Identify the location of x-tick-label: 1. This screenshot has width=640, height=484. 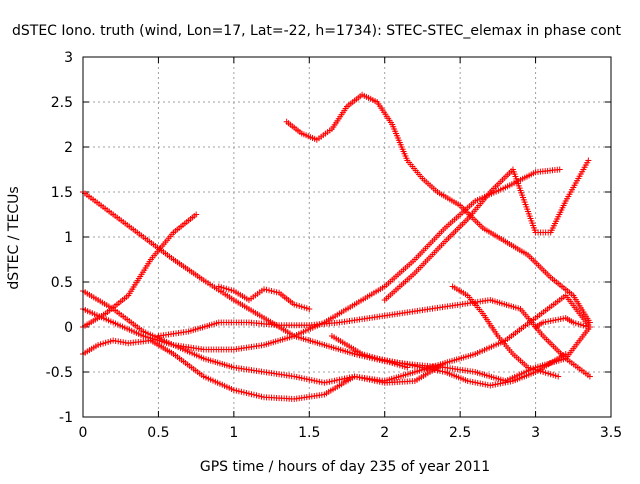
(233, 433).